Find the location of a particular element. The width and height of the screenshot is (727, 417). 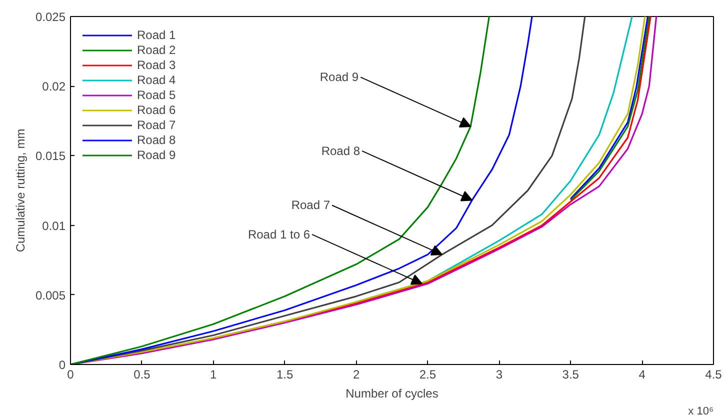

y-tick-label: 0.02 is located at coordinates (54, 87).